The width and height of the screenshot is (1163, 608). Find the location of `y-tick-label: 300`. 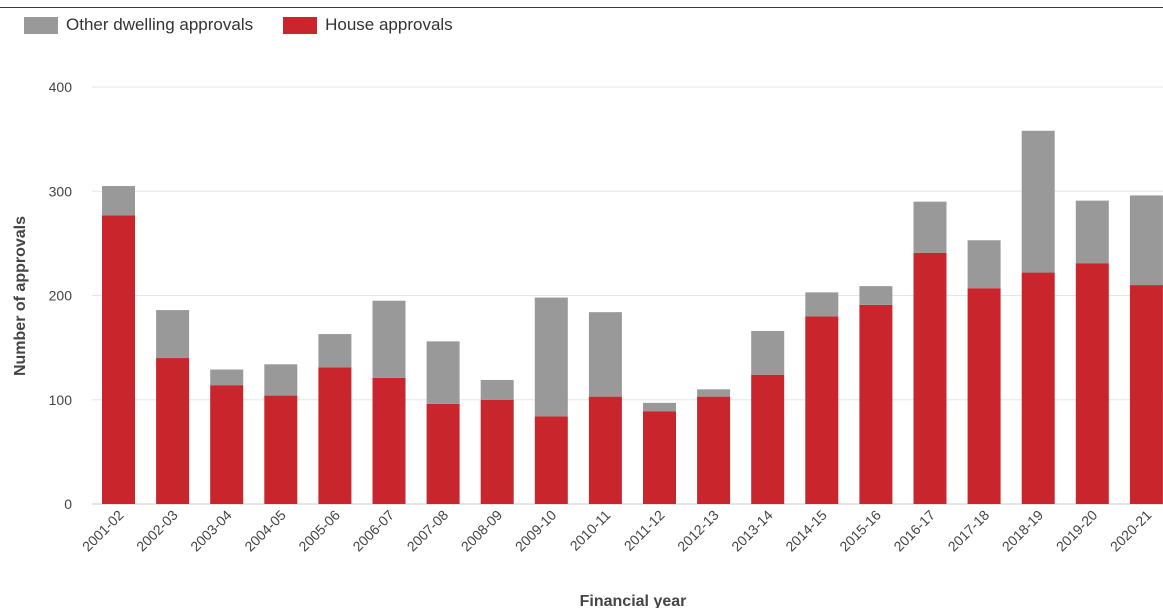

y-tick-label: 300 is located at coordinates (61, 191).